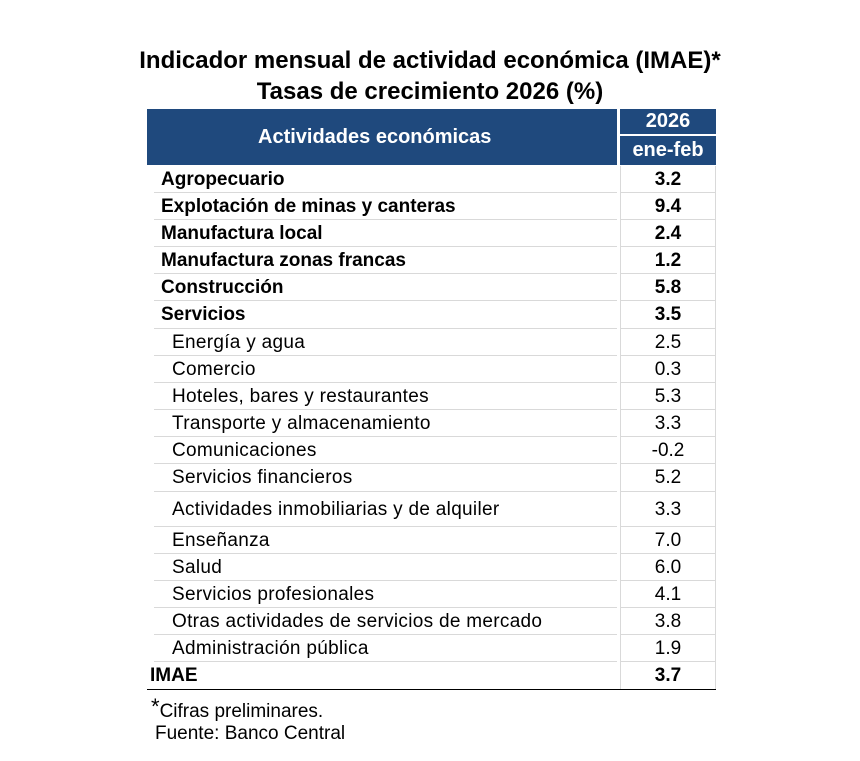 The height and width of the screenshot is (761, 860). Describe the element at coordinates (668, 121) in the screenshot. I see `header-year: 2026` at that location.